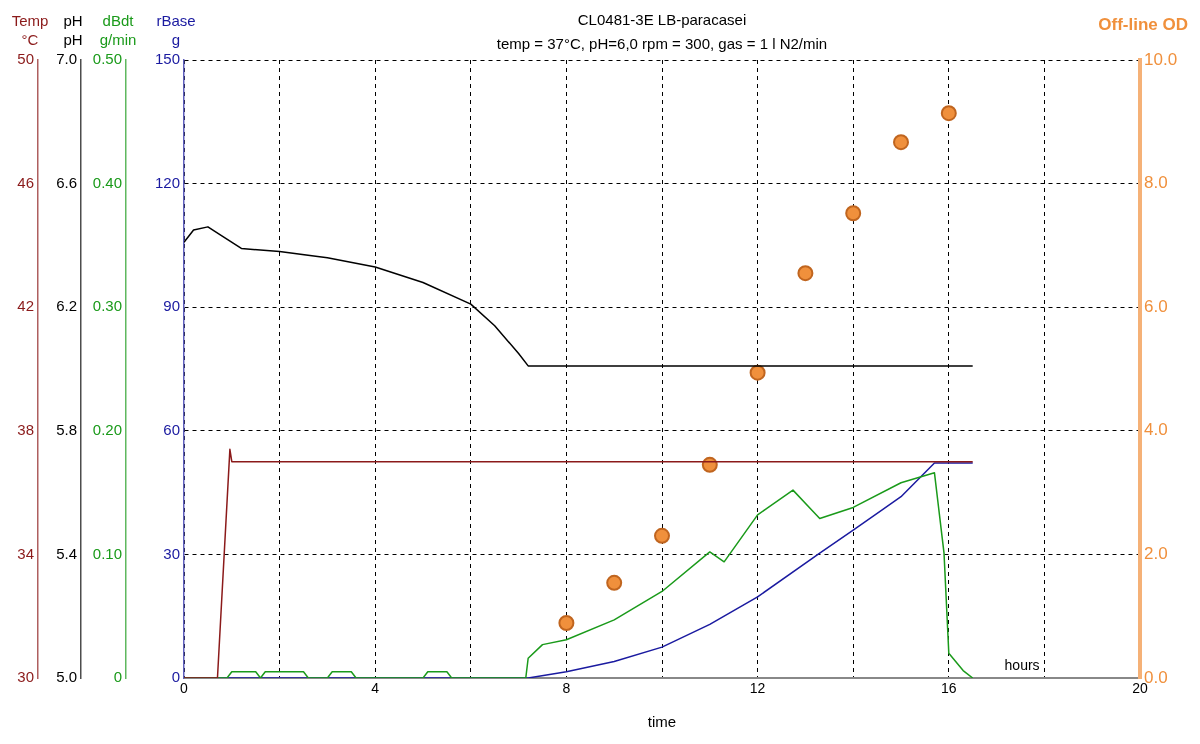  What do you see at coordinates (1022, 665) in the screenshot?
I see `annotation: hours` at bounding box center [1022, 665].